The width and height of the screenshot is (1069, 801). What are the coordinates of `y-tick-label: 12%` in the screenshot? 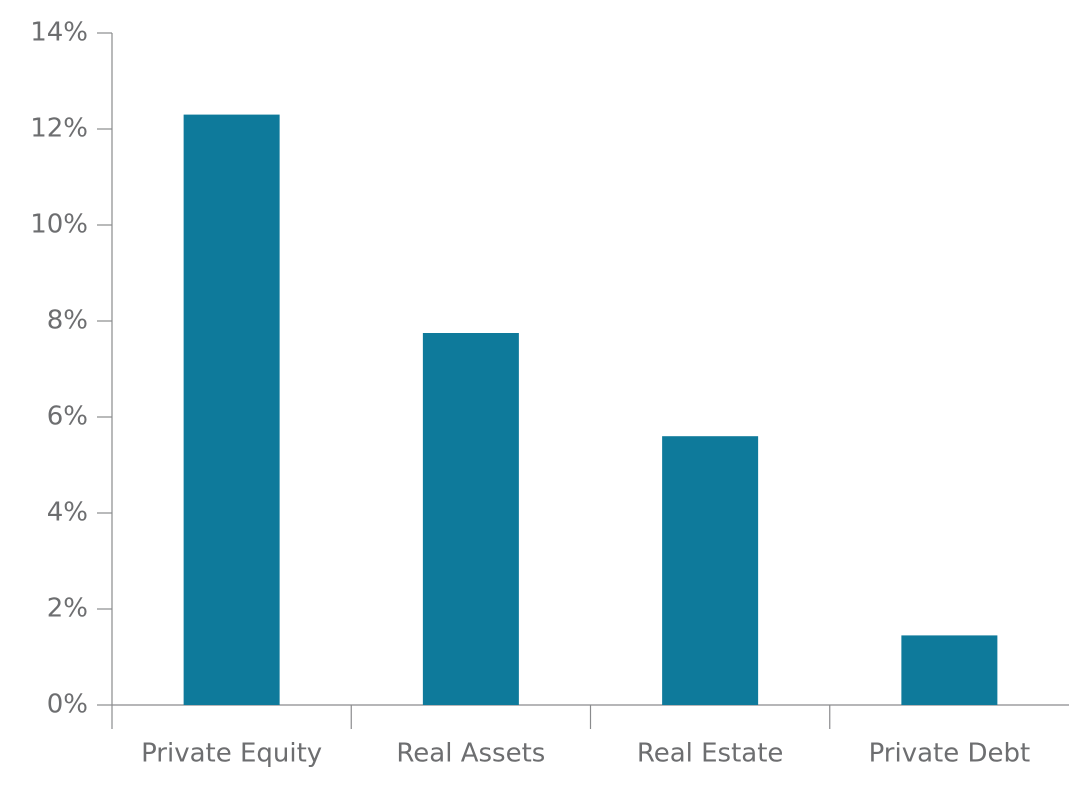 It's located at (59, 129).